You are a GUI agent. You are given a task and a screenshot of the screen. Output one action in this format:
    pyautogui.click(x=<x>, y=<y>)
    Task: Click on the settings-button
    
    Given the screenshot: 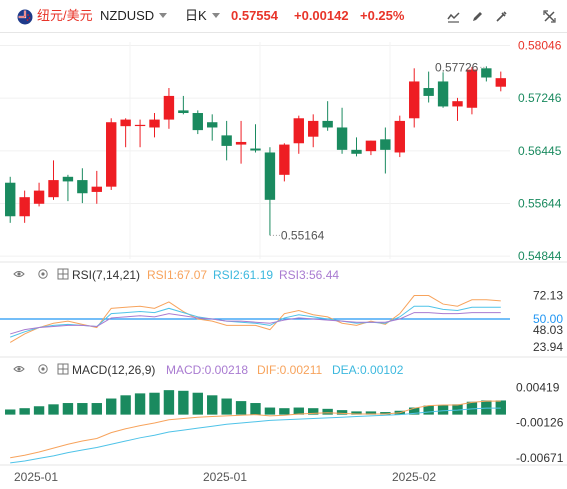 What is the action you would take?
    pyautogui.click(x=501, y=16)
    